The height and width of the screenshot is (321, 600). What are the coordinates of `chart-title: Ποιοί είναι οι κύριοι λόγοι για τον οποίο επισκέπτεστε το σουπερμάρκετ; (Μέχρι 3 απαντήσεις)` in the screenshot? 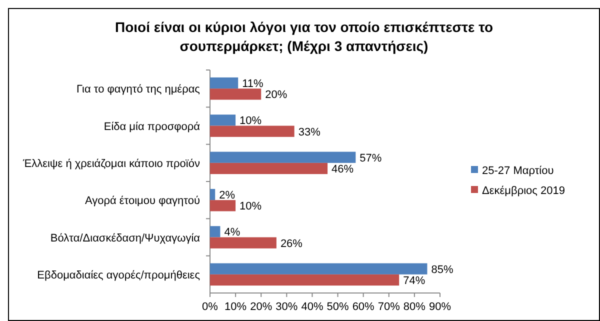 It's located at (304, 36).